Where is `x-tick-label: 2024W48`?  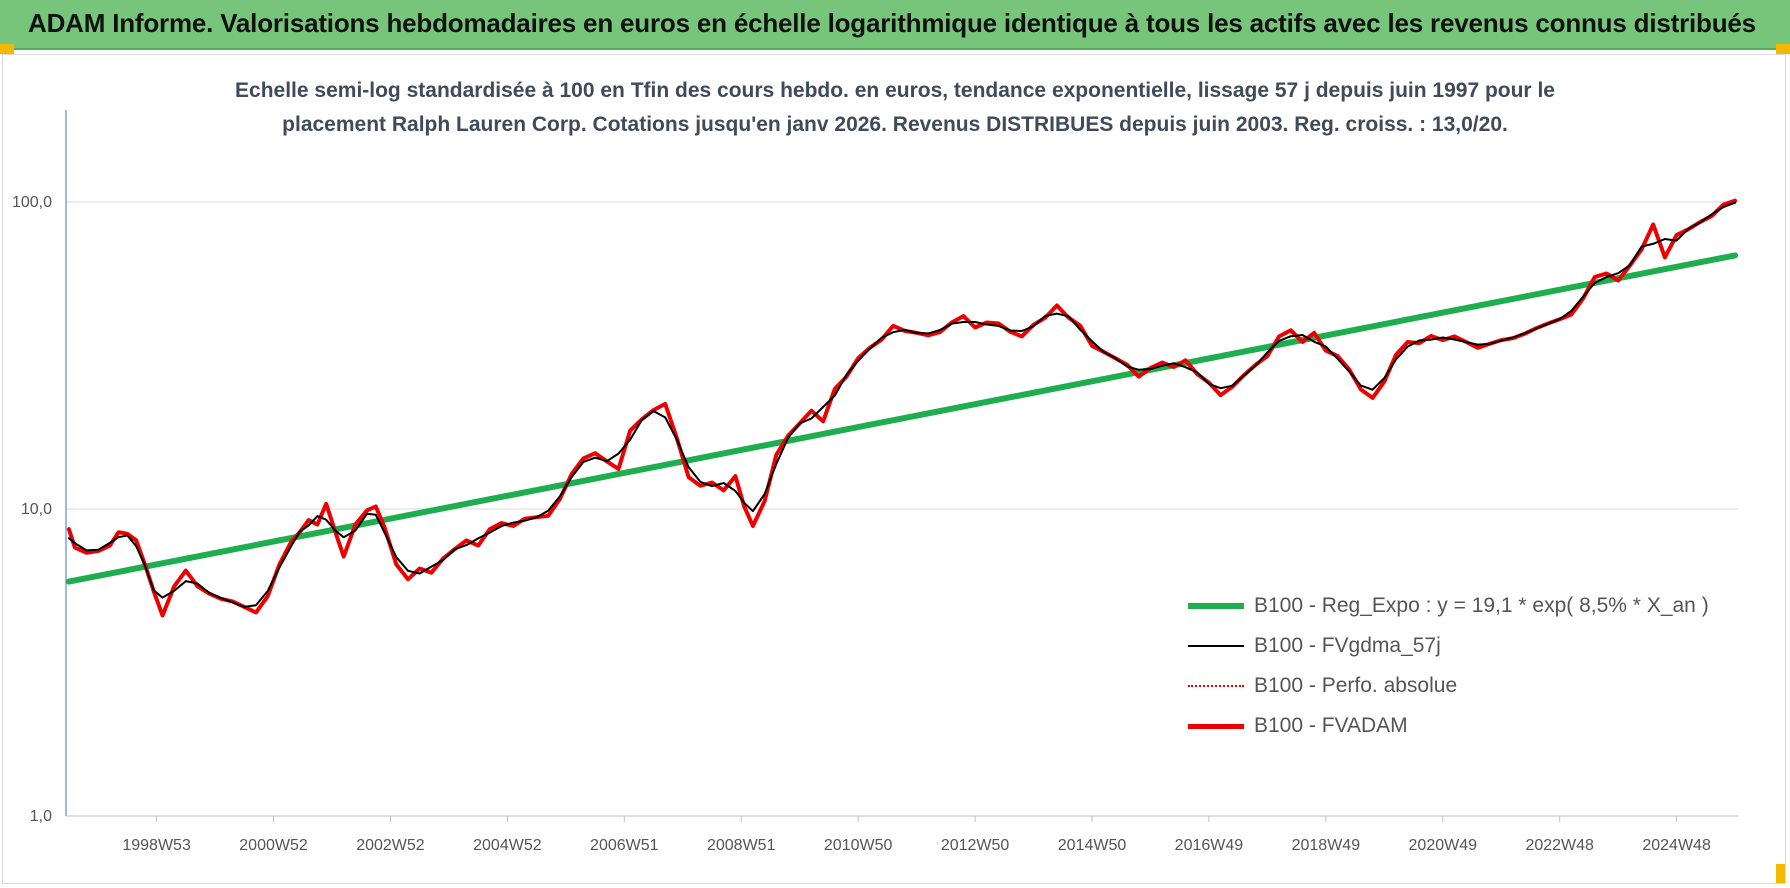
x-tick-label: 2024W48 is located at coordinates (1676, 845).